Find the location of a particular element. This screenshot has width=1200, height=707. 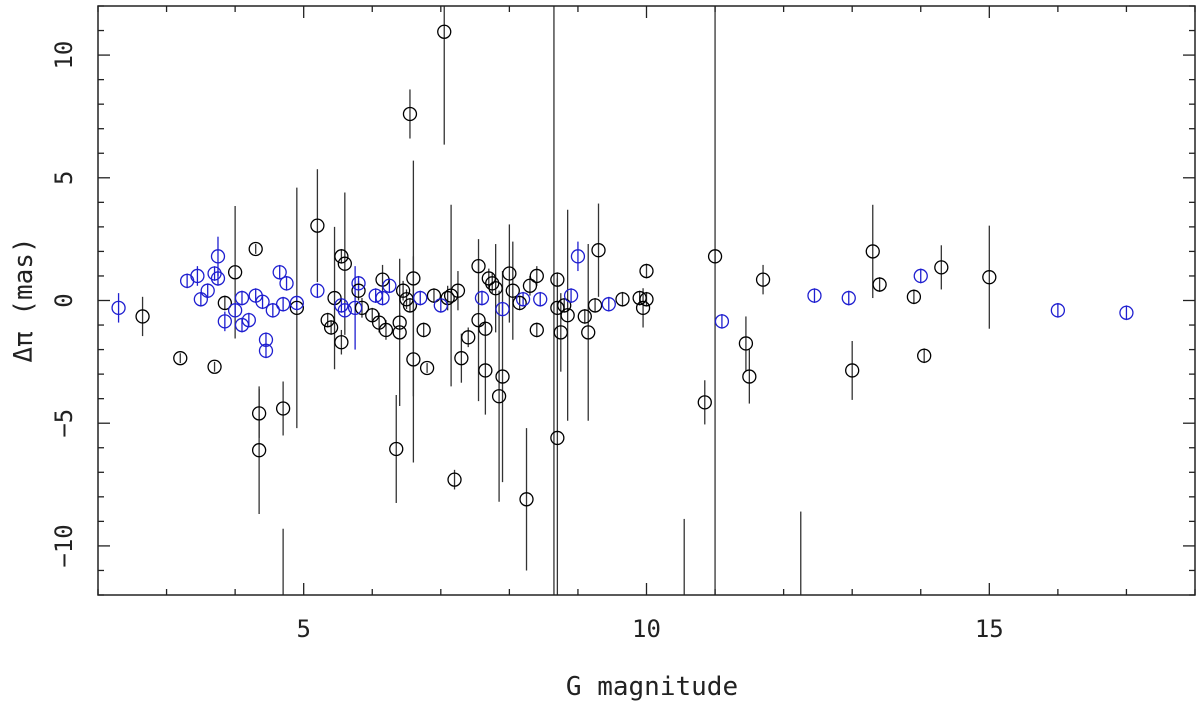

x-tick-label: 15 is located at coordinates (989, 629).